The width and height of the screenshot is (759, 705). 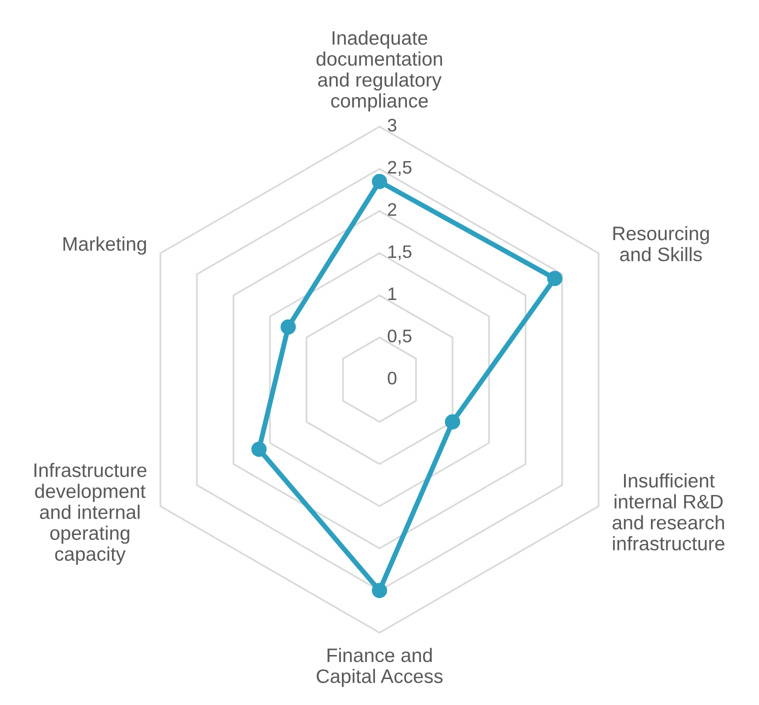 I want to click on y-tick-label: 3, so click(x=392, y=125).